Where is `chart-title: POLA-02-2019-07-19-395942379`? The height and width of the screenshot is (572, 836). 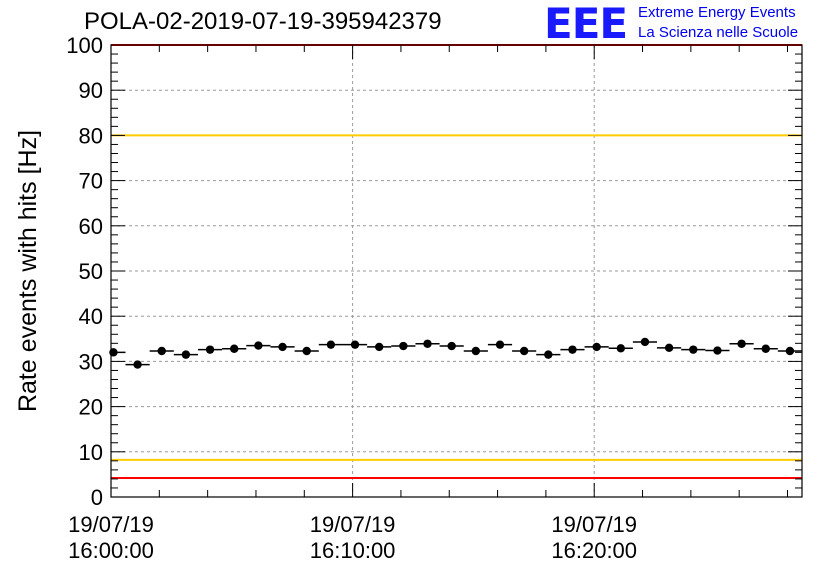 chart-title: POLA-02-2019-07-19-395942379 is located at coordinates (263, 21).